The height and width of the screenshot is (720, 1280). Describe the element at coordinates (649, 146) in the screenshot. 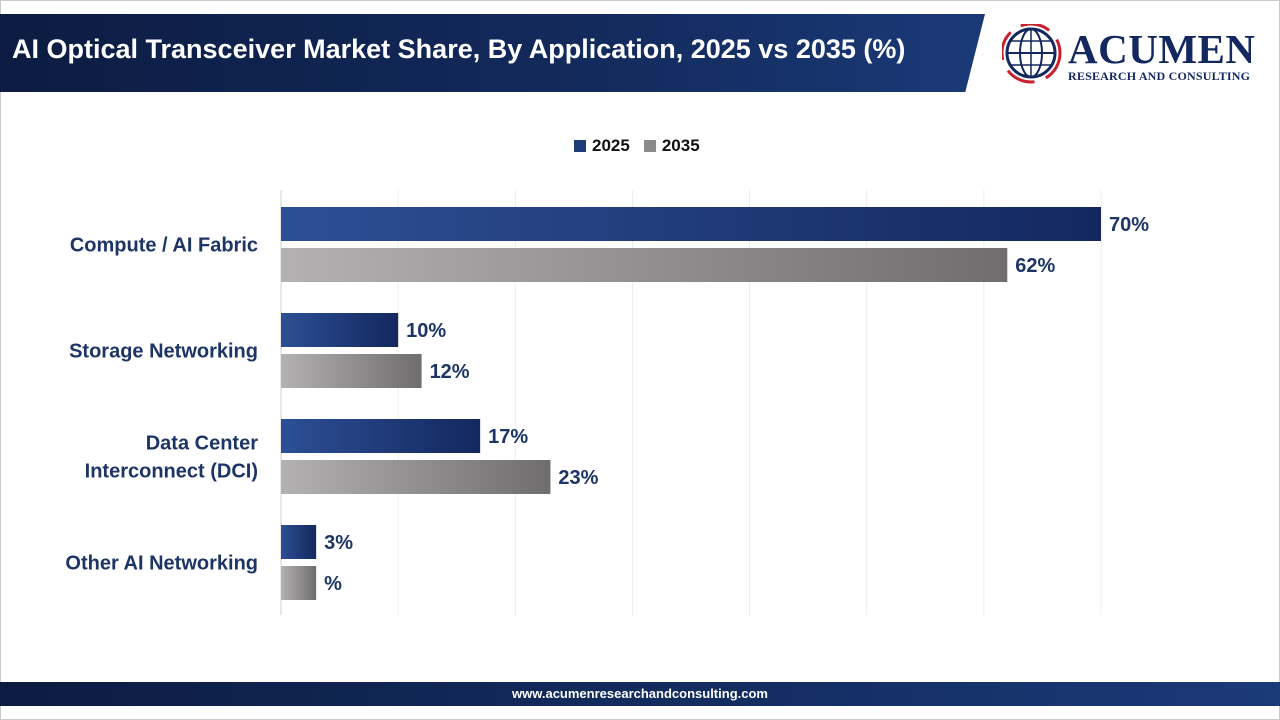

I see `legend-swatch-2035` at that location.